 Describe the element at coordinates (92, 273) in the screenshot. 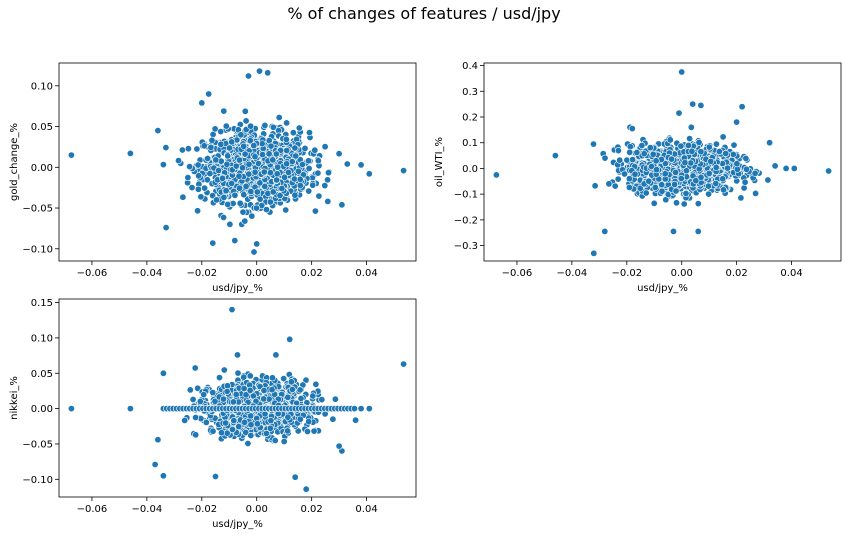

I see `x-tick-label: −0.06` at that location.